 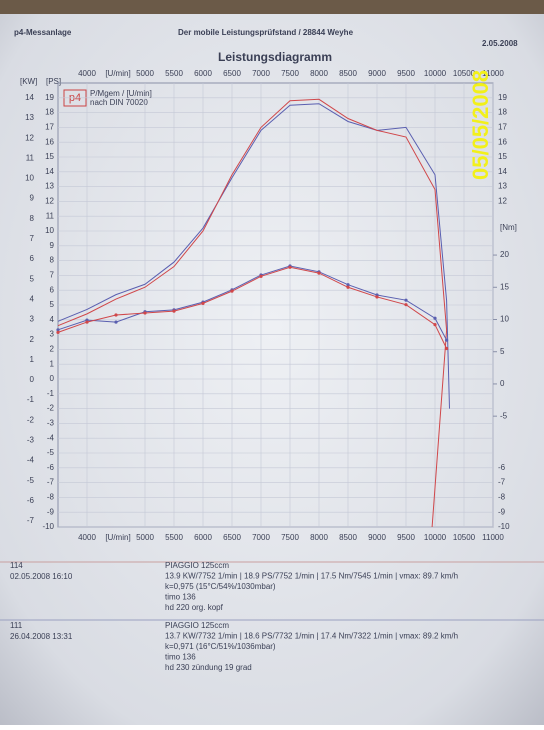 I want to click on y3-tick-label: 0, so click(x=502, y=383).